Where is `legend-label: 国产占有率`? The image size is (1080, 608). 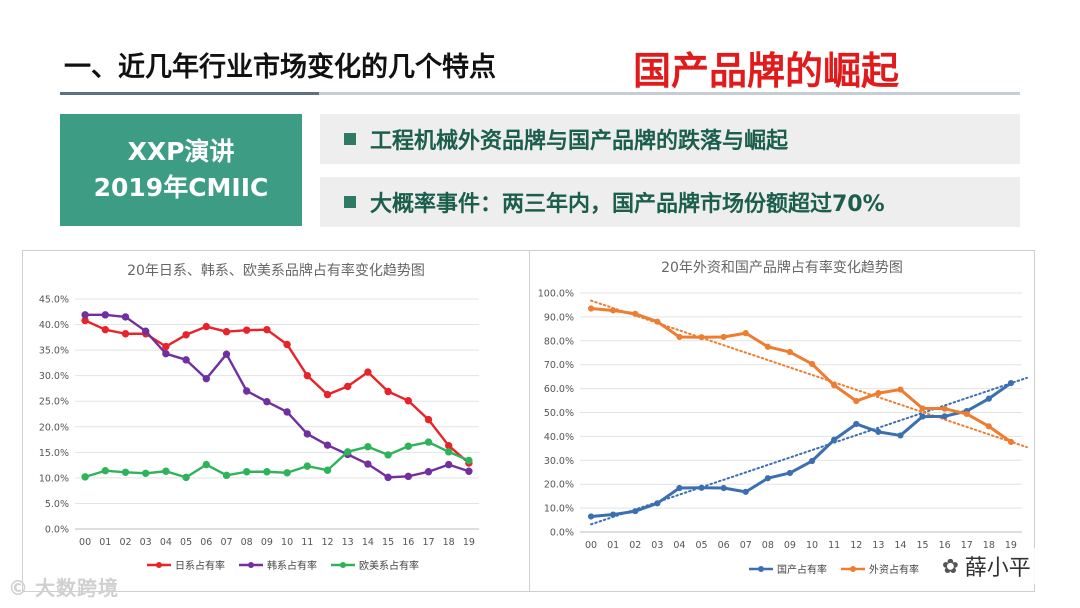 legend-label: 国产占有率 is located at coordinates (802, 569).